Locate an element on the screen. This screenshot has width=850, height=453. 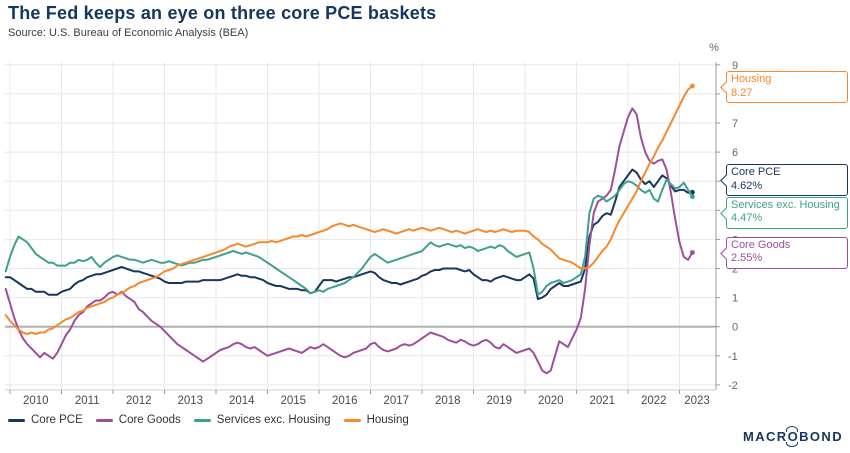
callout-label: Core PCE is located at coordinates (756, 172).